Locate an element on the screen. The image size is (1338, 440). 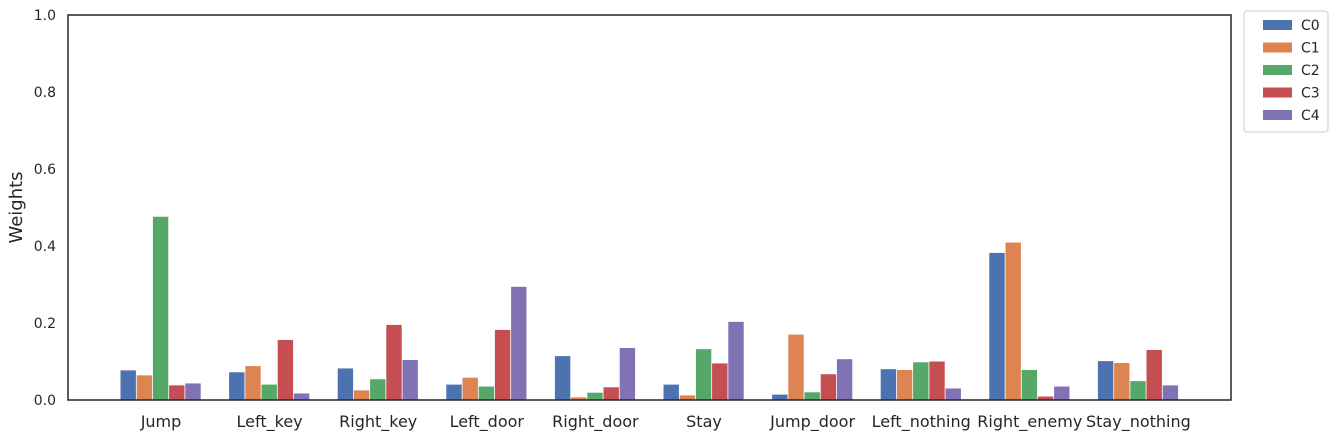
y-axis-ticks: 0.0 0.2 0.4 0.6 0.8 1.0 is located at coordinates (45, 208).